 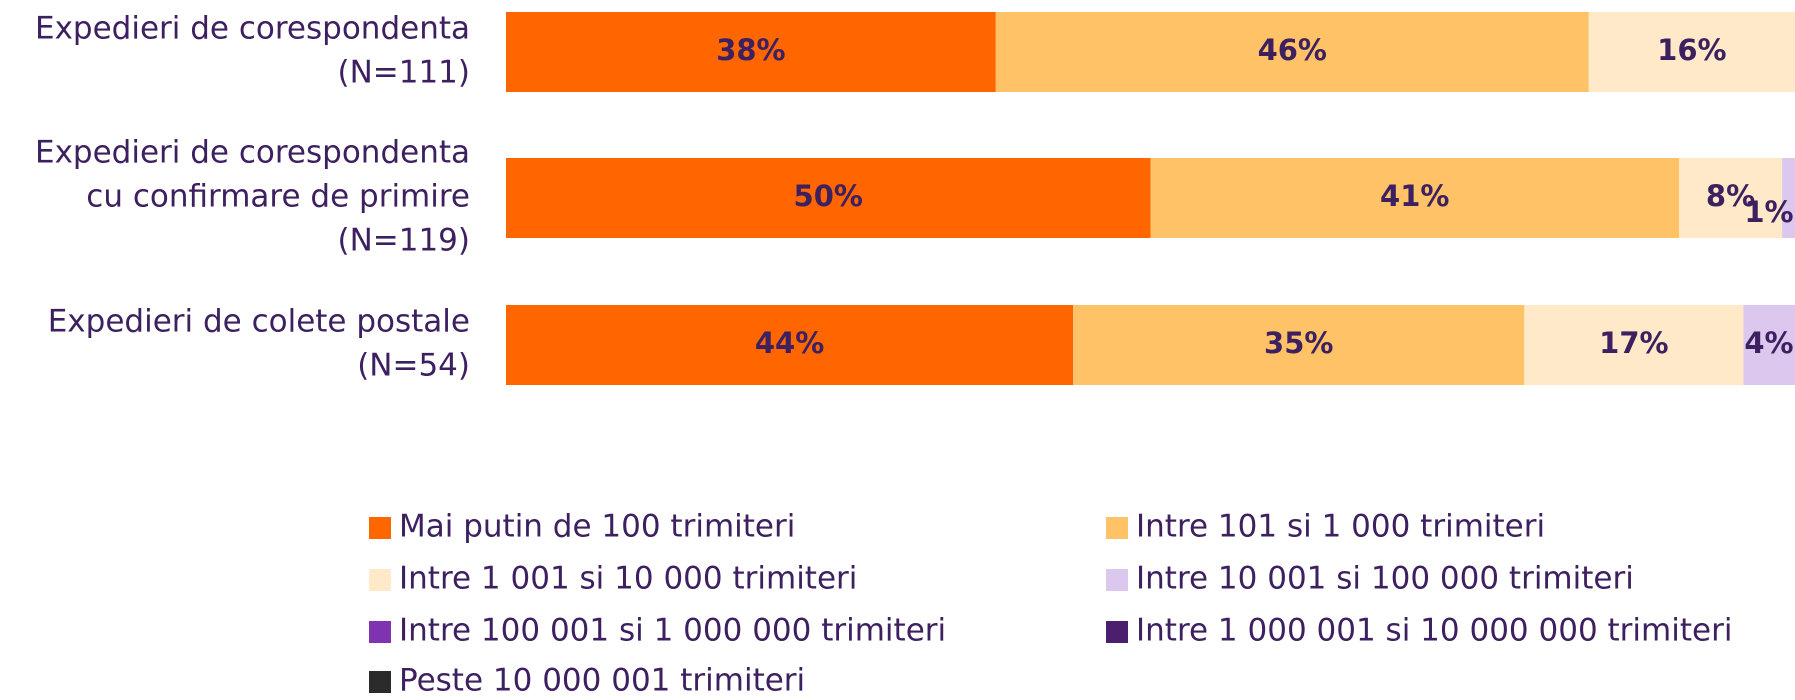 I want to click on legend-label: Intre 100 001 si 1 000 000 trimiteri, so click(x=672, y=631).